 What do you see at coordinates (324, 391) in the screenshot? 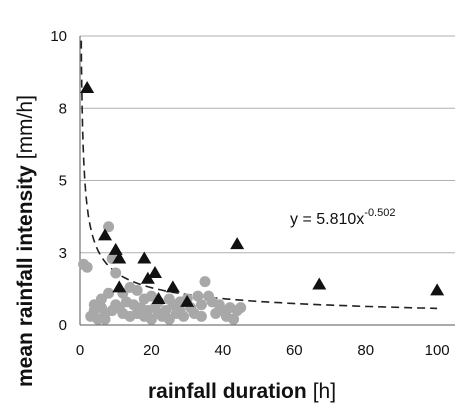
I see `x-axis-unit: [h]` at bounding box center [324, 391].